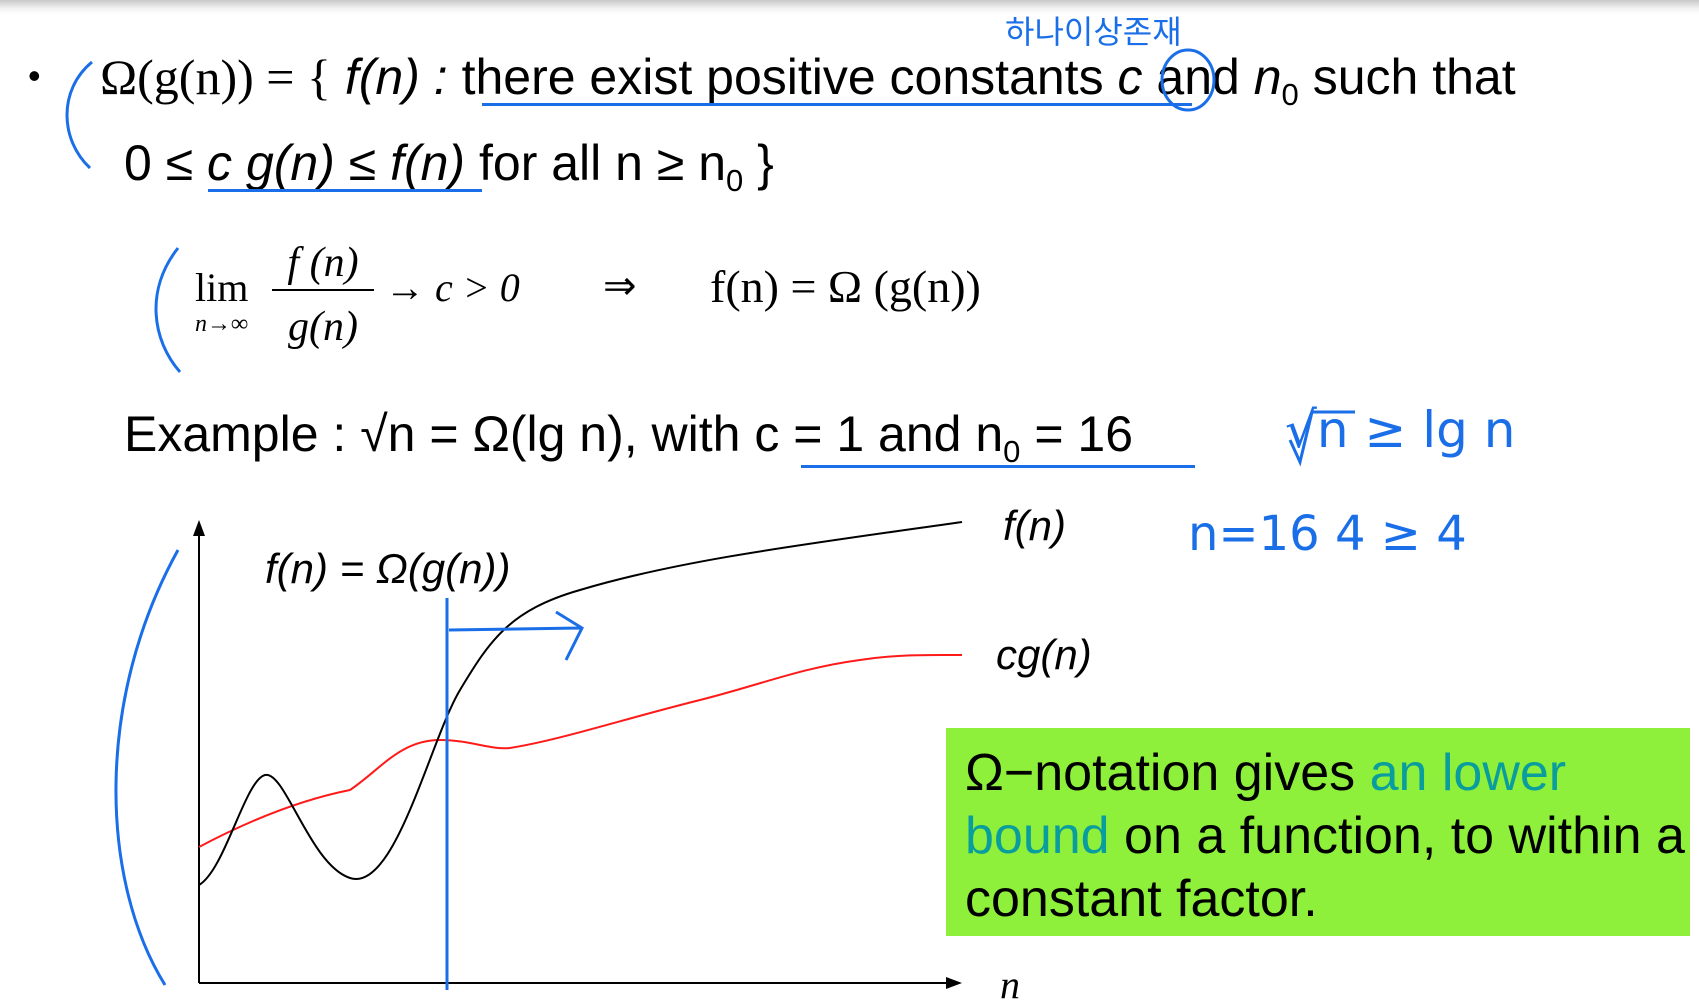  I want to click on for-all-n: for all n ≥ n, so click(602, 163).